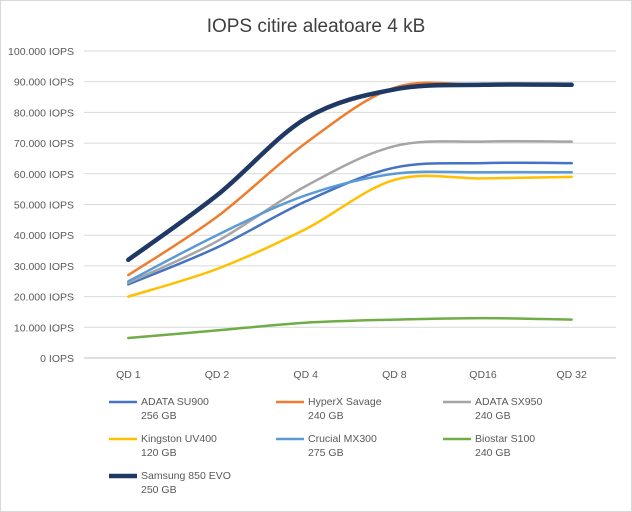  I want to click on y-tick-label: 30.000 IOPS, so click(44, 267).